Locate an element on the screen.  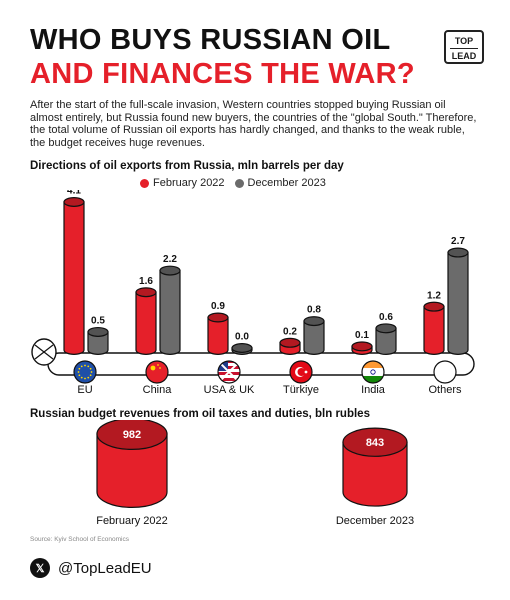
legend-item-dec-2023: December 2023 is located at coordinates (280, 183).